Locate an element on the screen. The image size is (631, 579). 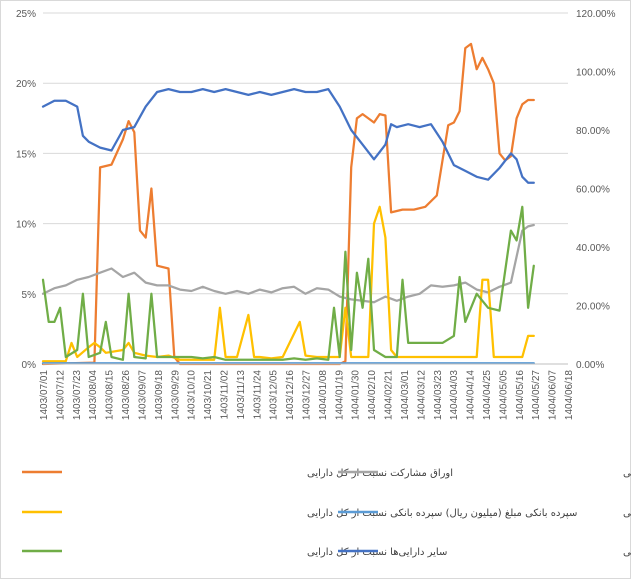
x-tick-label: 1404/05/05 is located at coordinates (503, 395).